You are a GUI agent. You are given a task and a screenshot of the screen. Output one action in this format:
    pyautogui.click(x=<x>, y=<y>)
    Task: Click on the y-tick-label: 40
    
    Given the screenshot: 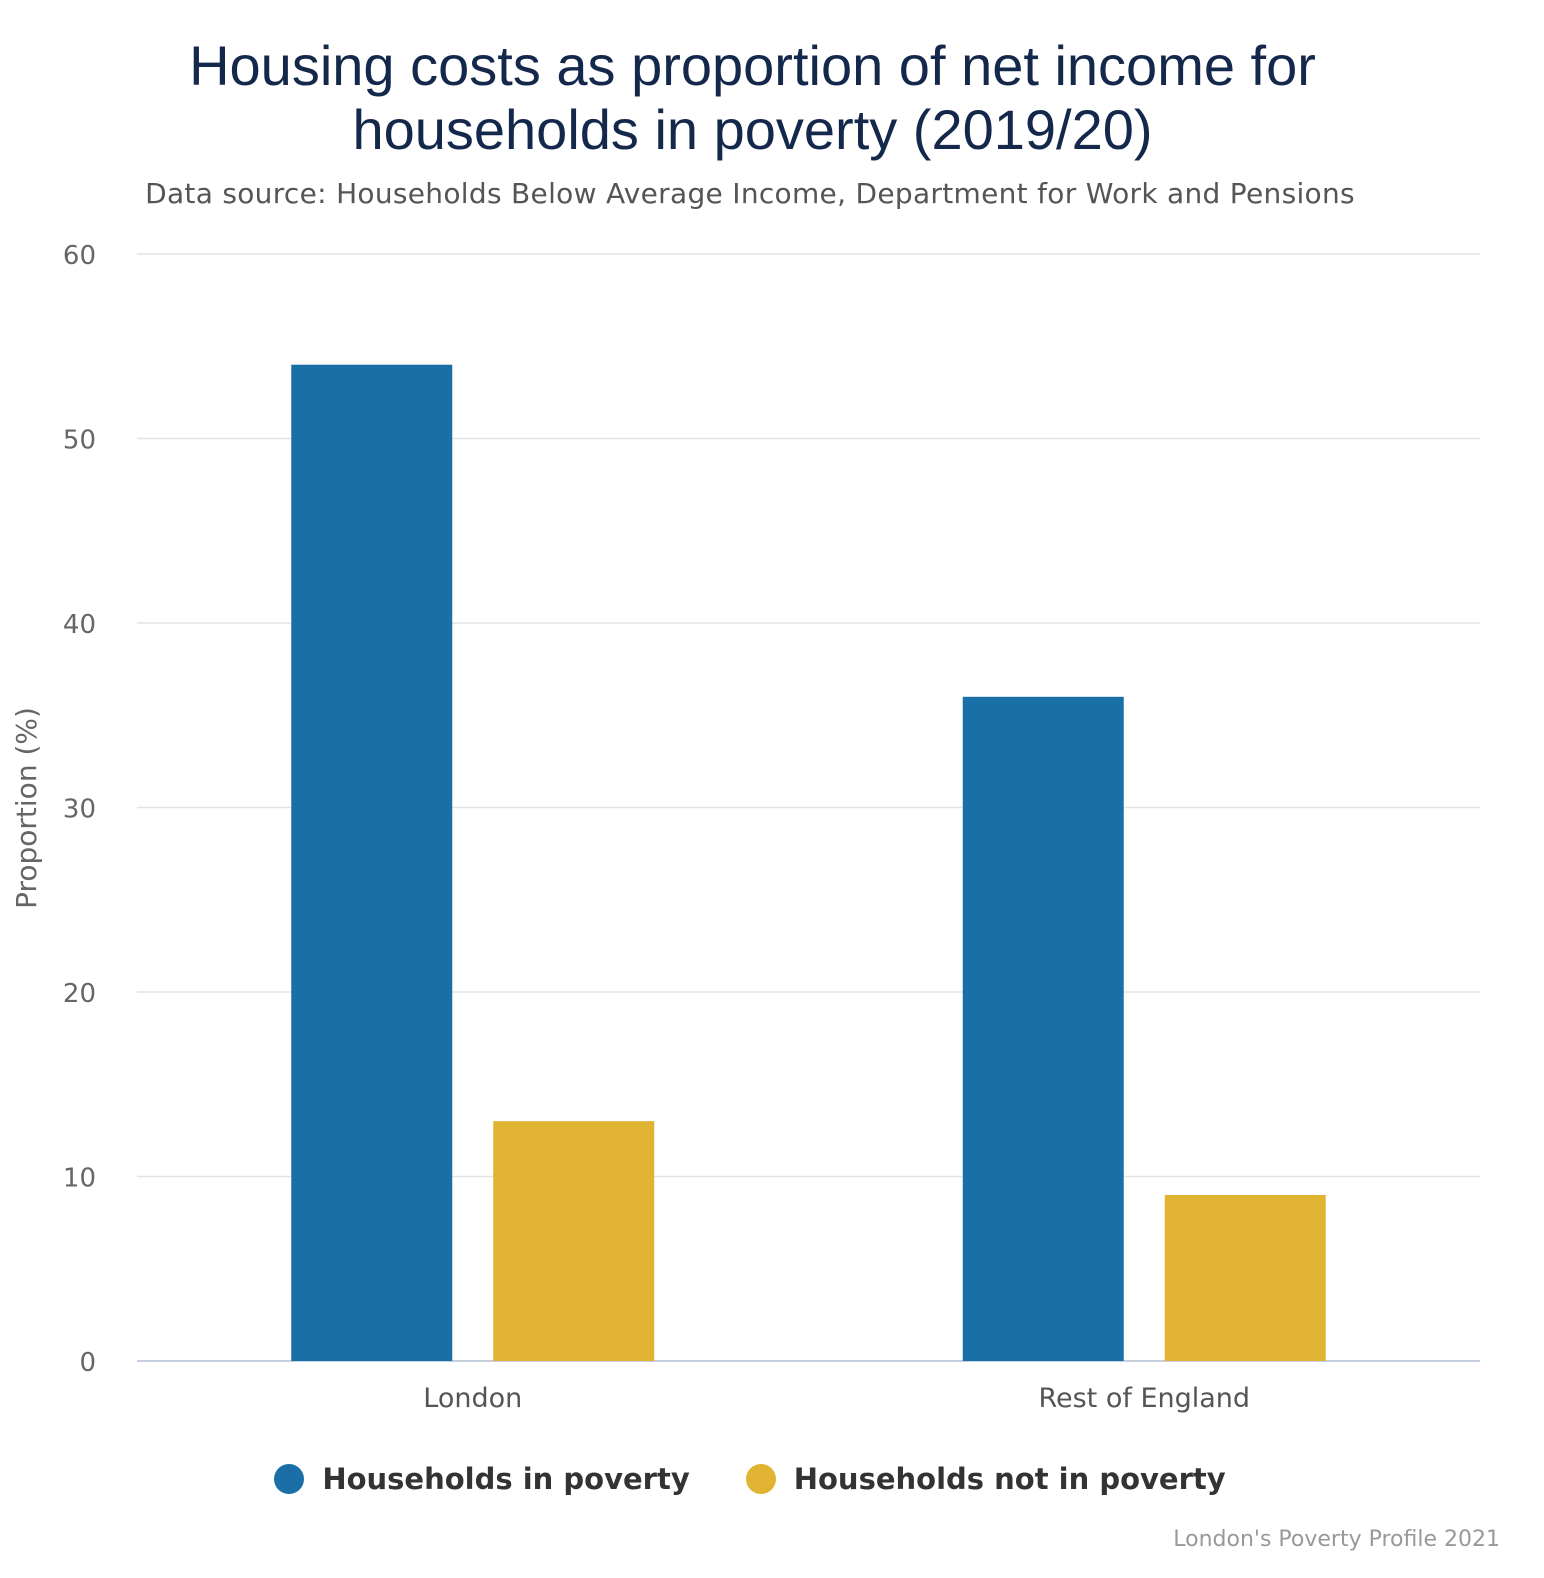 What is the action you would take?
    pyautogui.click(x=79, y=625)
    